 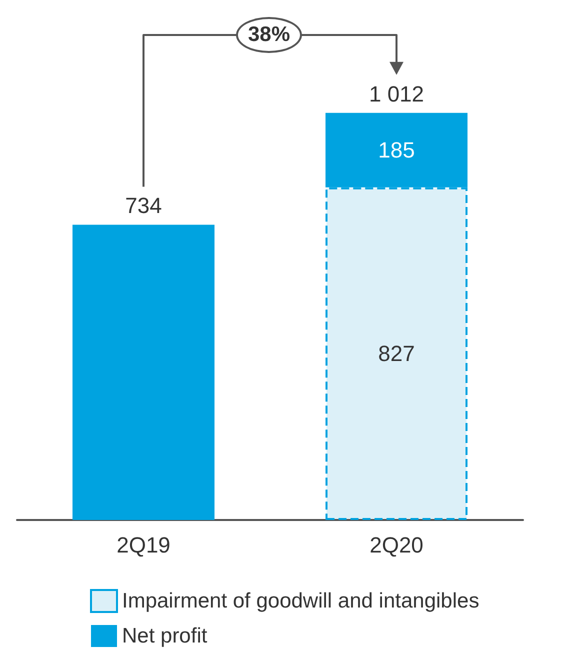 What do you see at coordinates (143, 545) in the screenshot?
I see `x-tick-label: 2Q19` at bounding box center [143, 545].